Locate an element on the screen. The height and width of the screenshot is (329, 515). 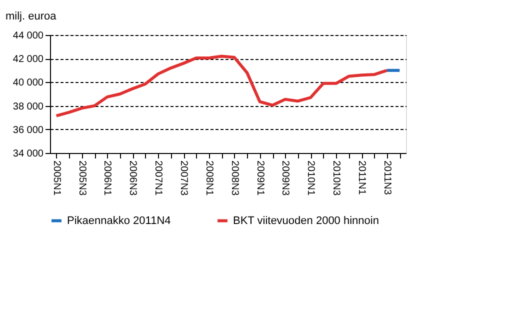
y-tick-label: 36 000 is located at coordinates (28, 130).